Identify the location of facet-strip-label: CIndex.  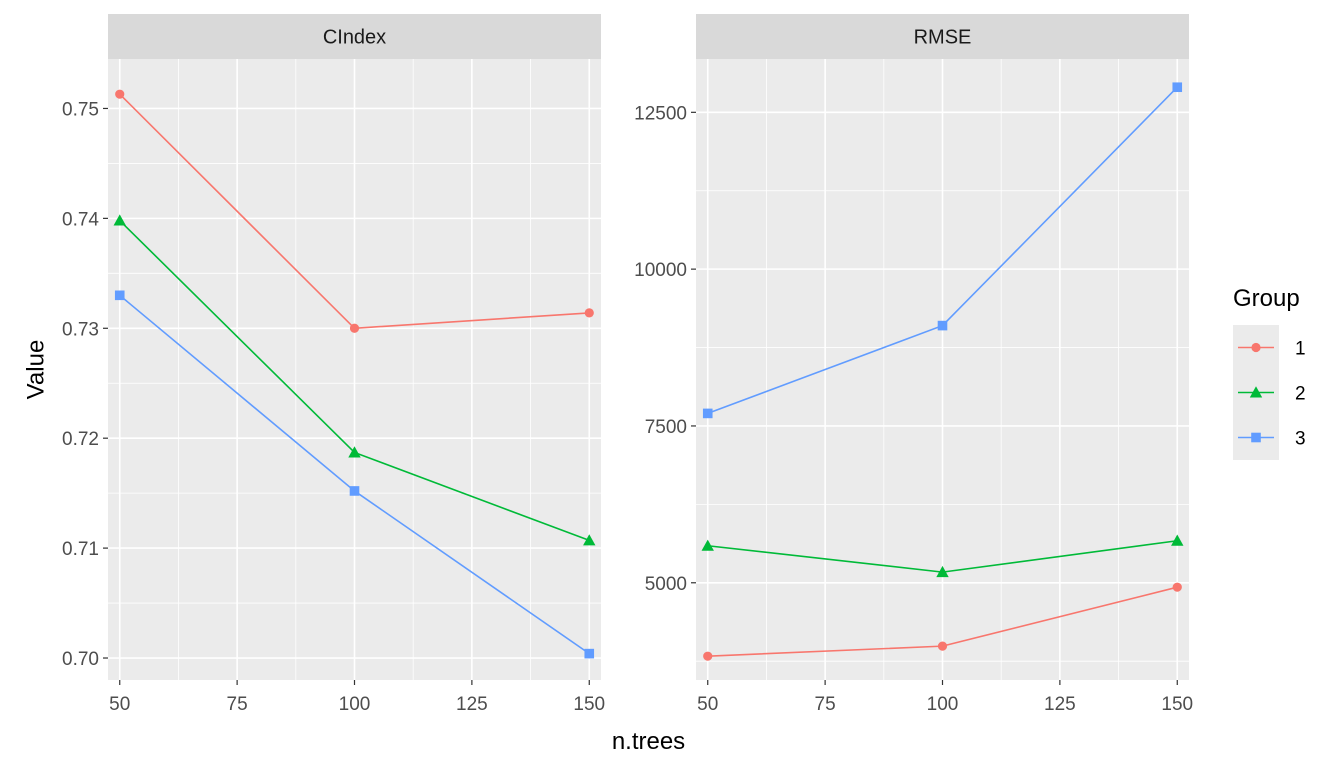
(354, 38).